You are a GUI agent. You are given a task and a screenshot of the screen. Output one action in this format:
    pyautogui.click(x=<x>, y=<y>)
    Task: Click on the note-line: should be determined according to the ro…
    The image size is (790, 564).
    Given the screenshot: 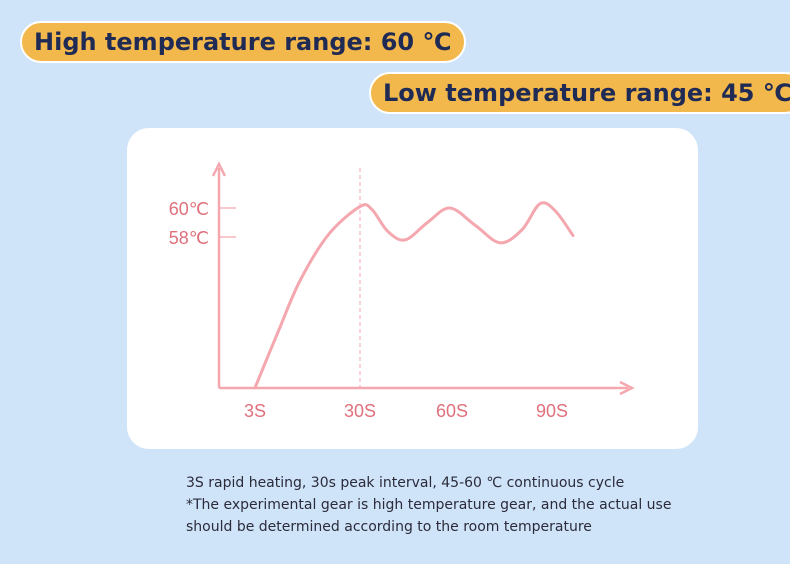 What is the action you would take?
    pyautogui.click(x=389, y=527)
    